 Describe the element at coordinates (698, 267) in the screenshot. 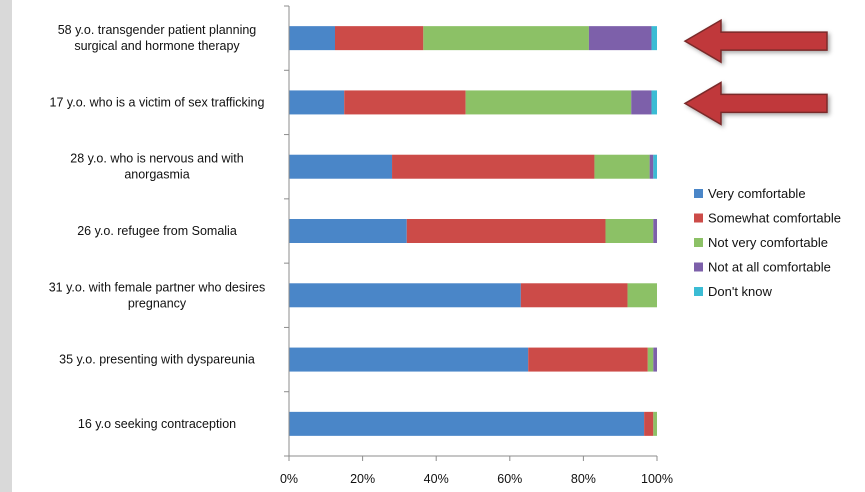

I see `legend-swatch-not-at-all-comfortable` at that location.